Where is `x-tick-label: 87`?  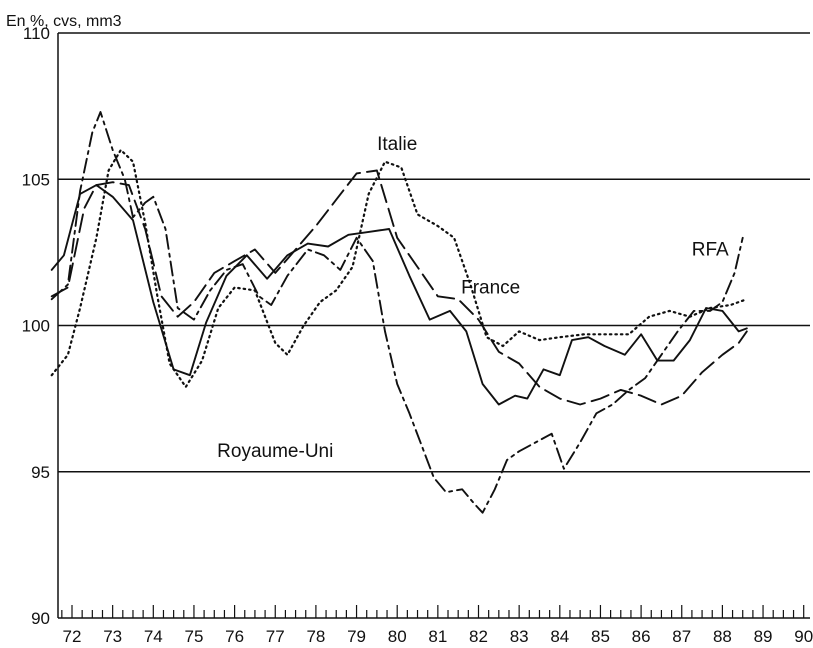 x-tick-label: 87 is located at coordinates (681, 636).